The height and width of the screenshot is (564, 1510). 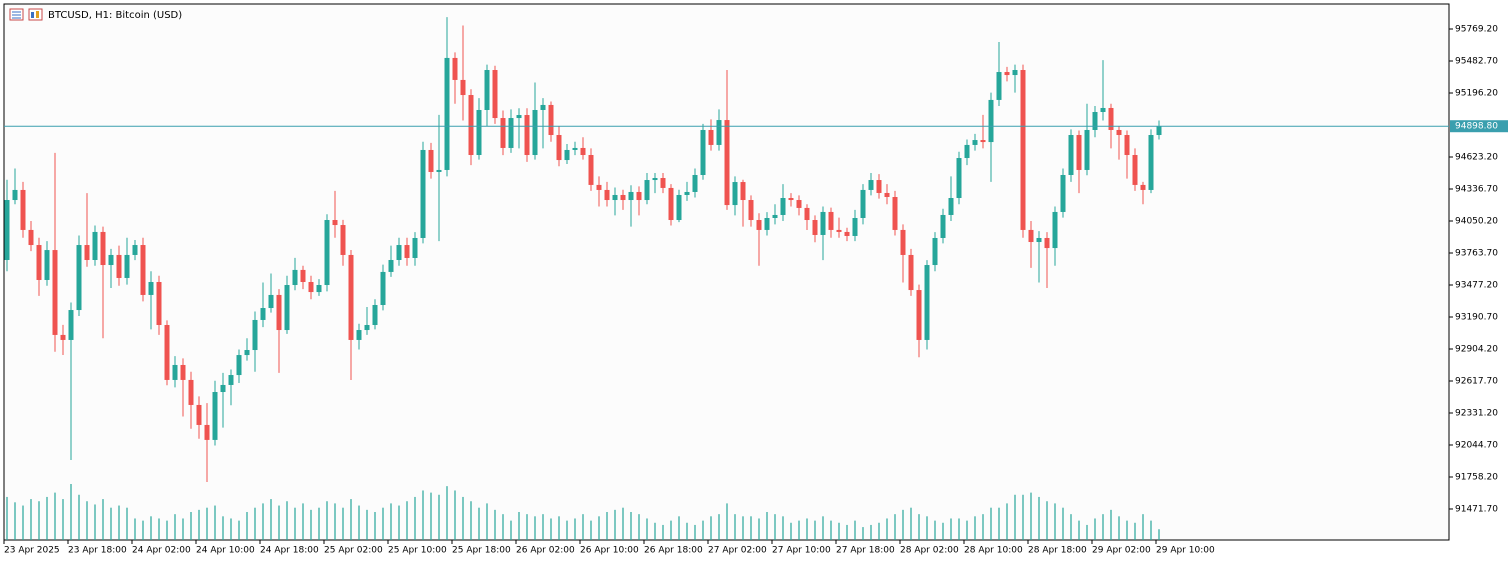 What do you see at coordinates (1476, 29) in the screenshot?
I see `y-tick-label: 95769.20` at bounding box center [1476, 29].